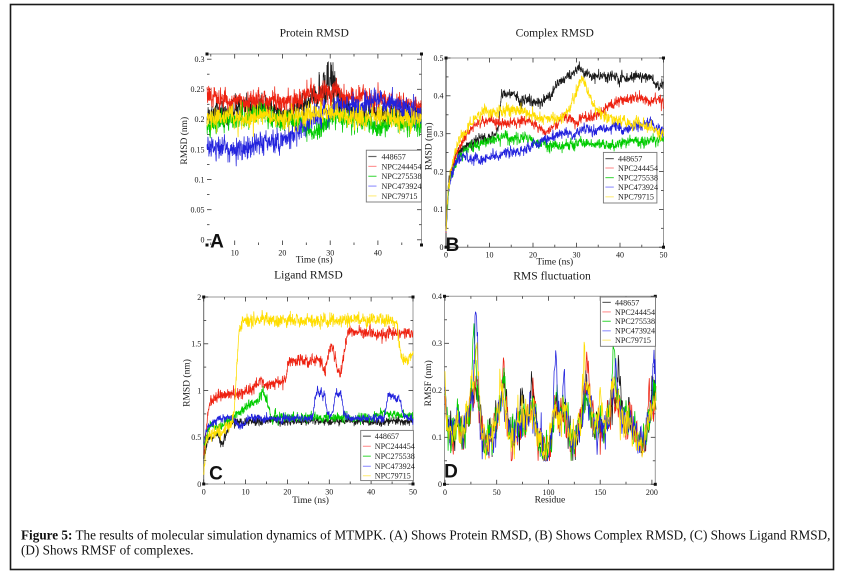 The width and height of the screenshot is (843, 584). Describe the element at coordinates (199, 297) in the screenshot. I see `svg-text: 2` at that location.